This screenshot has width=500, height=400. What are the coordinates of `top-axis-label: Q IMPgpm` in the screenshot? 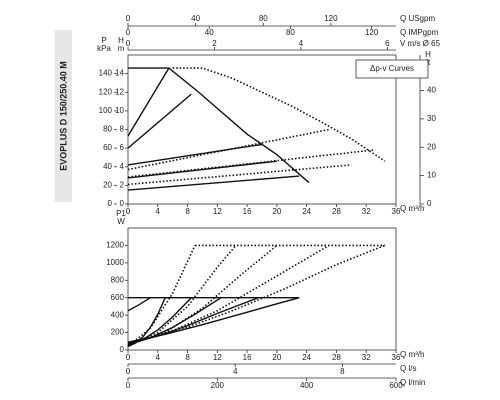 It's located at (419, 32).